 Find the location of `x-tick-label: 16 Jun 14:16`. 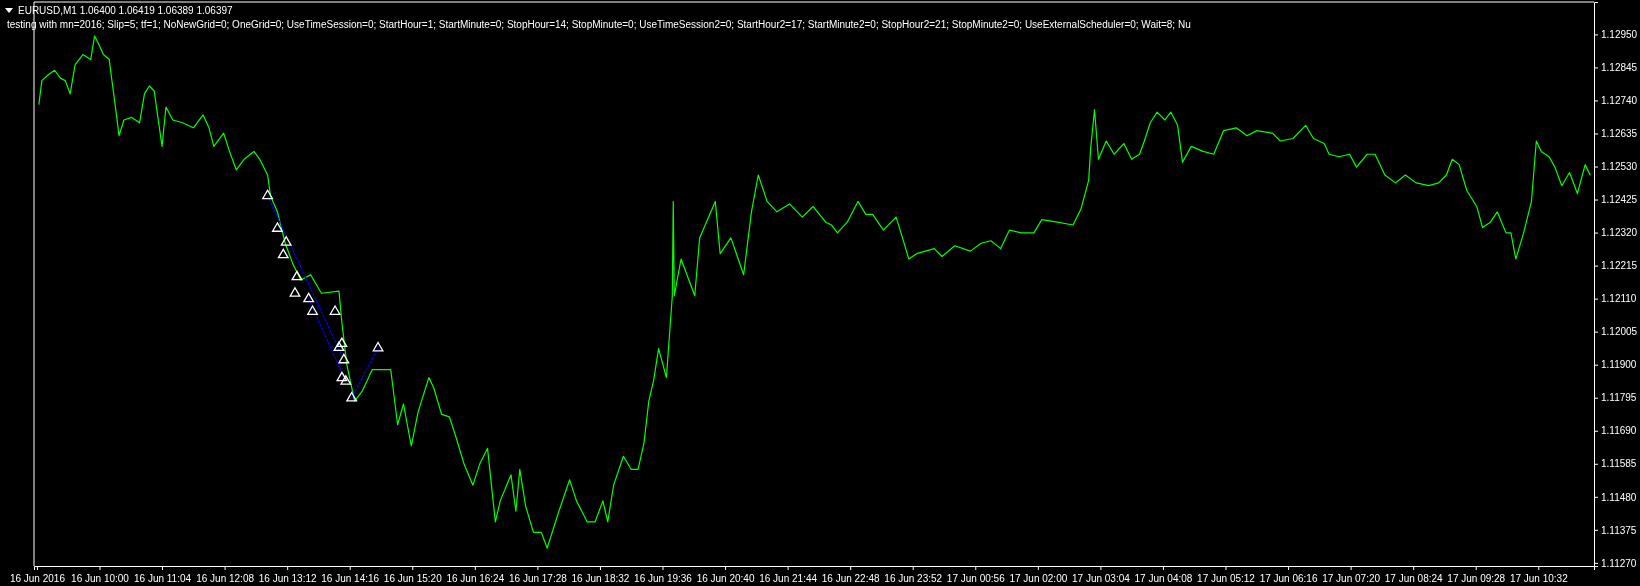

x-tick-label: 16 Jun 14:16 is located at coordinates (350, 578).